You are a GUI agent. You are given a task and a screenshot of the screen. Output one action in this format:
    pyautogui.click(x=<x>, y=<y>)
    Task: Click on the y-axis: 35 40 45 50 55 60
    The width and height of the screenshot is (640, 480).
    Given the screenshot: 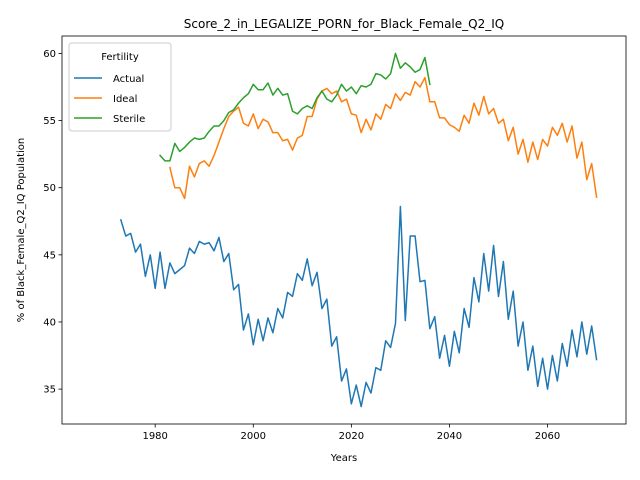 What is the action you would take?
    pyautogui.click(x=52, y=222)
    